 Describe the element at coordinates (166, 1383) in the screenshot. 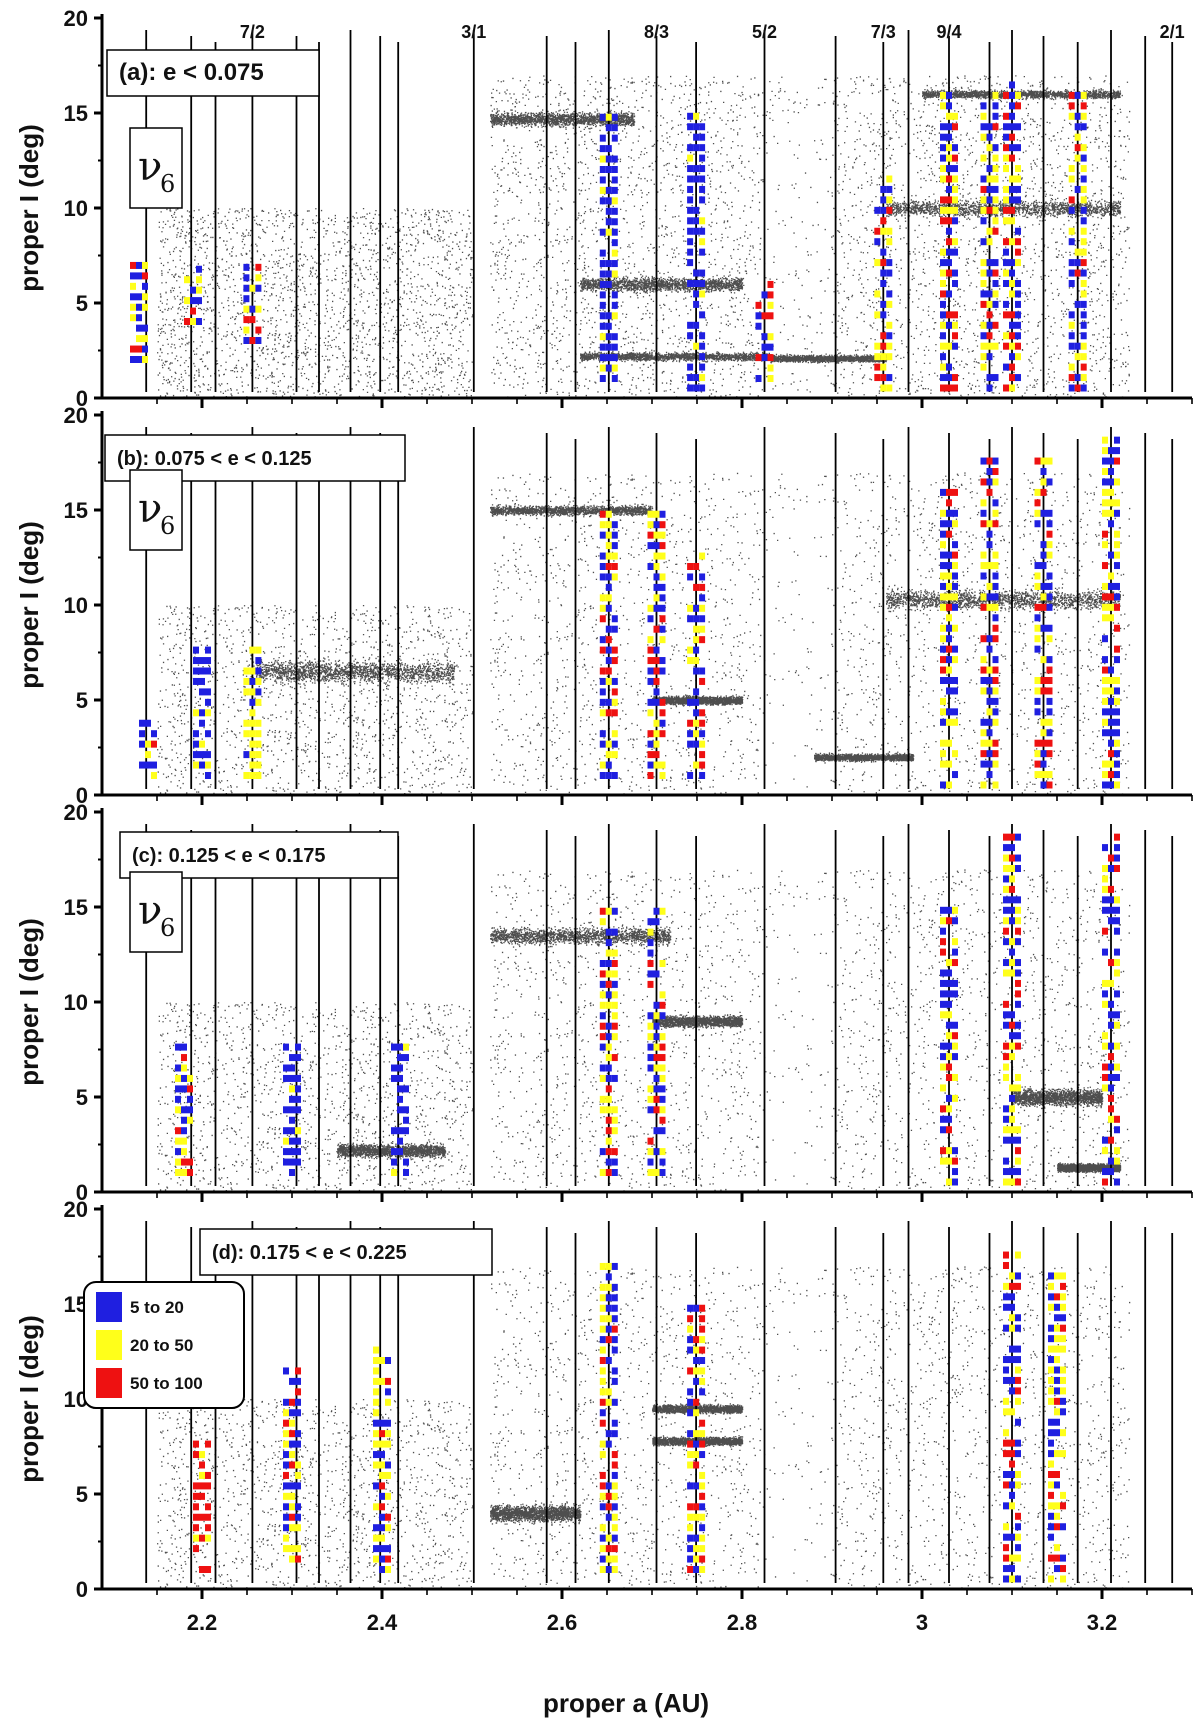

I see `legend-entry-label: 50 to 100` at that location.